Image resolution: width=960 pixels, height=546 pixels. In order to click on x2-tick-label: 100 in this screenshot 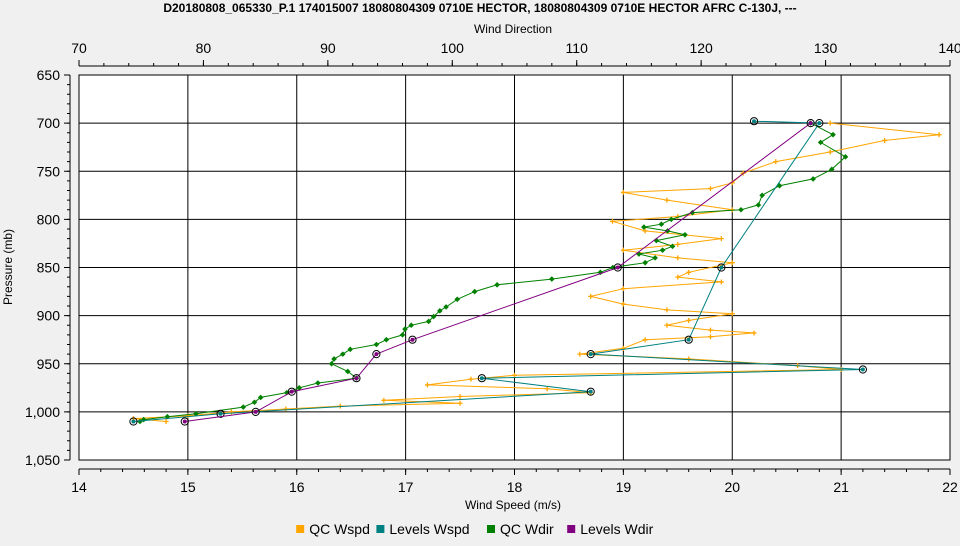, I will do `click(453, 48)`.